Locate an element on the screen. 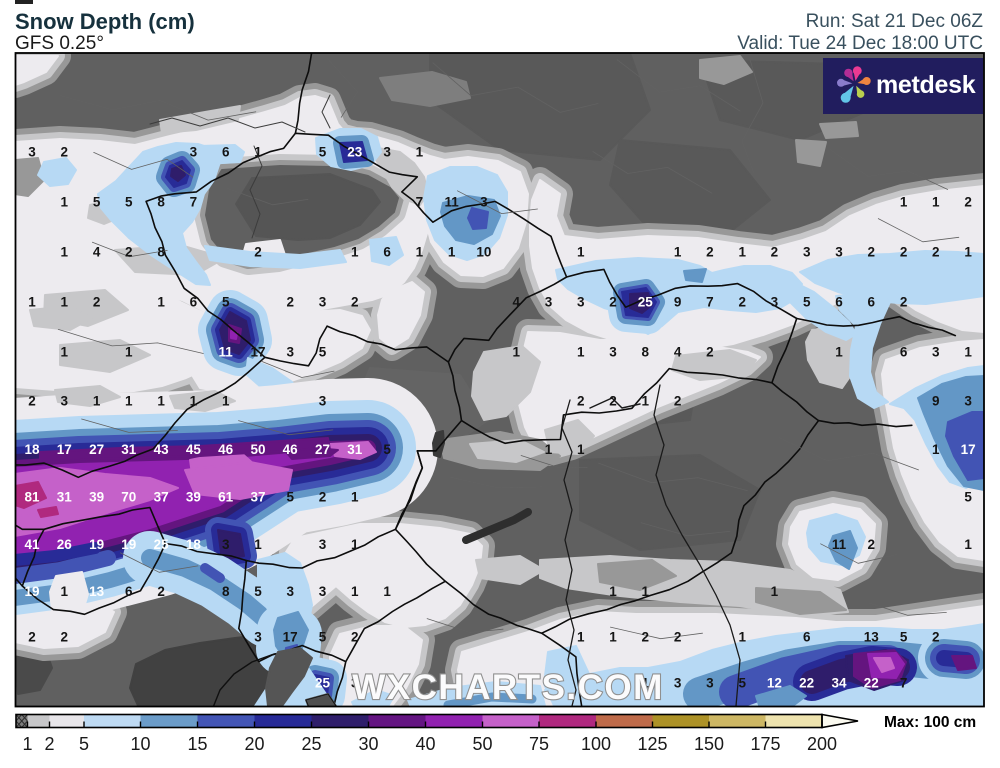 The height and width of the screenshot is (768, 1000). svg-text: 75 is located at coordinates (539, 744).